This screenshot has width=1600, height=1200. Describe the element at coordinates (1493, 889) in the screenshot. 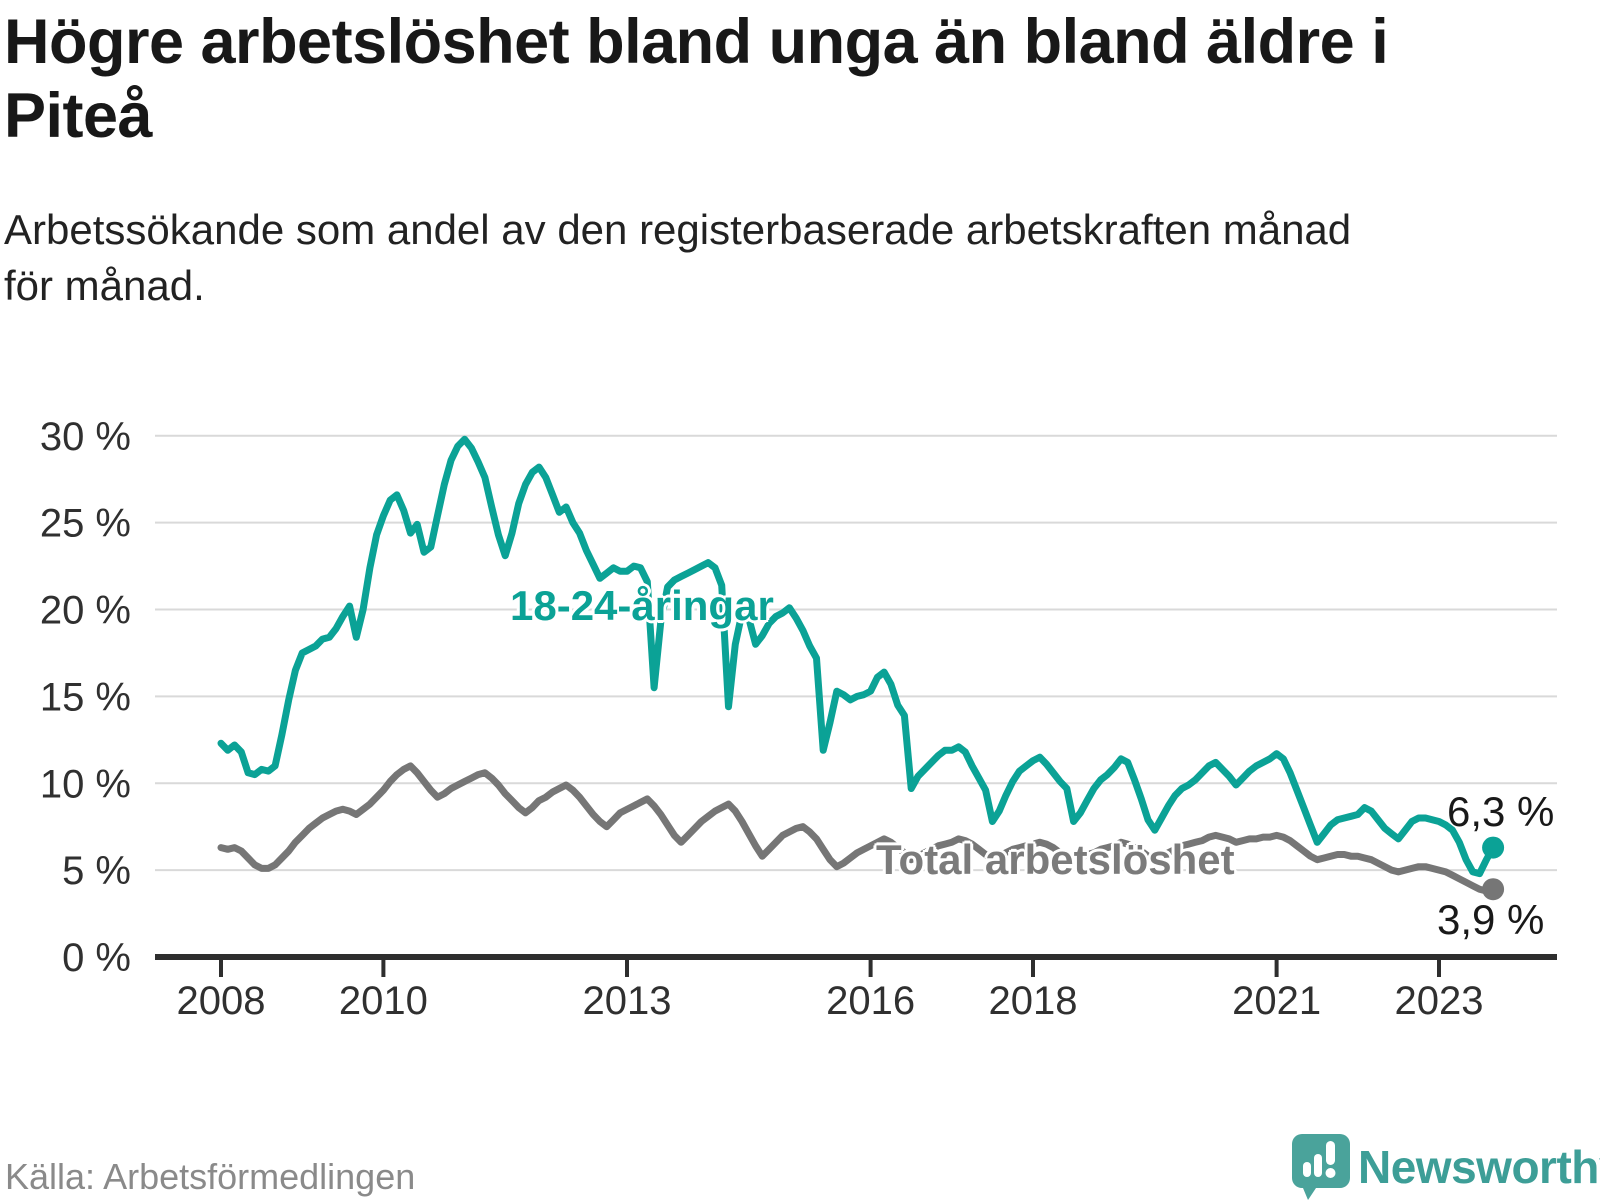

I see `end-dot-total-arbetslöshet` at that location.